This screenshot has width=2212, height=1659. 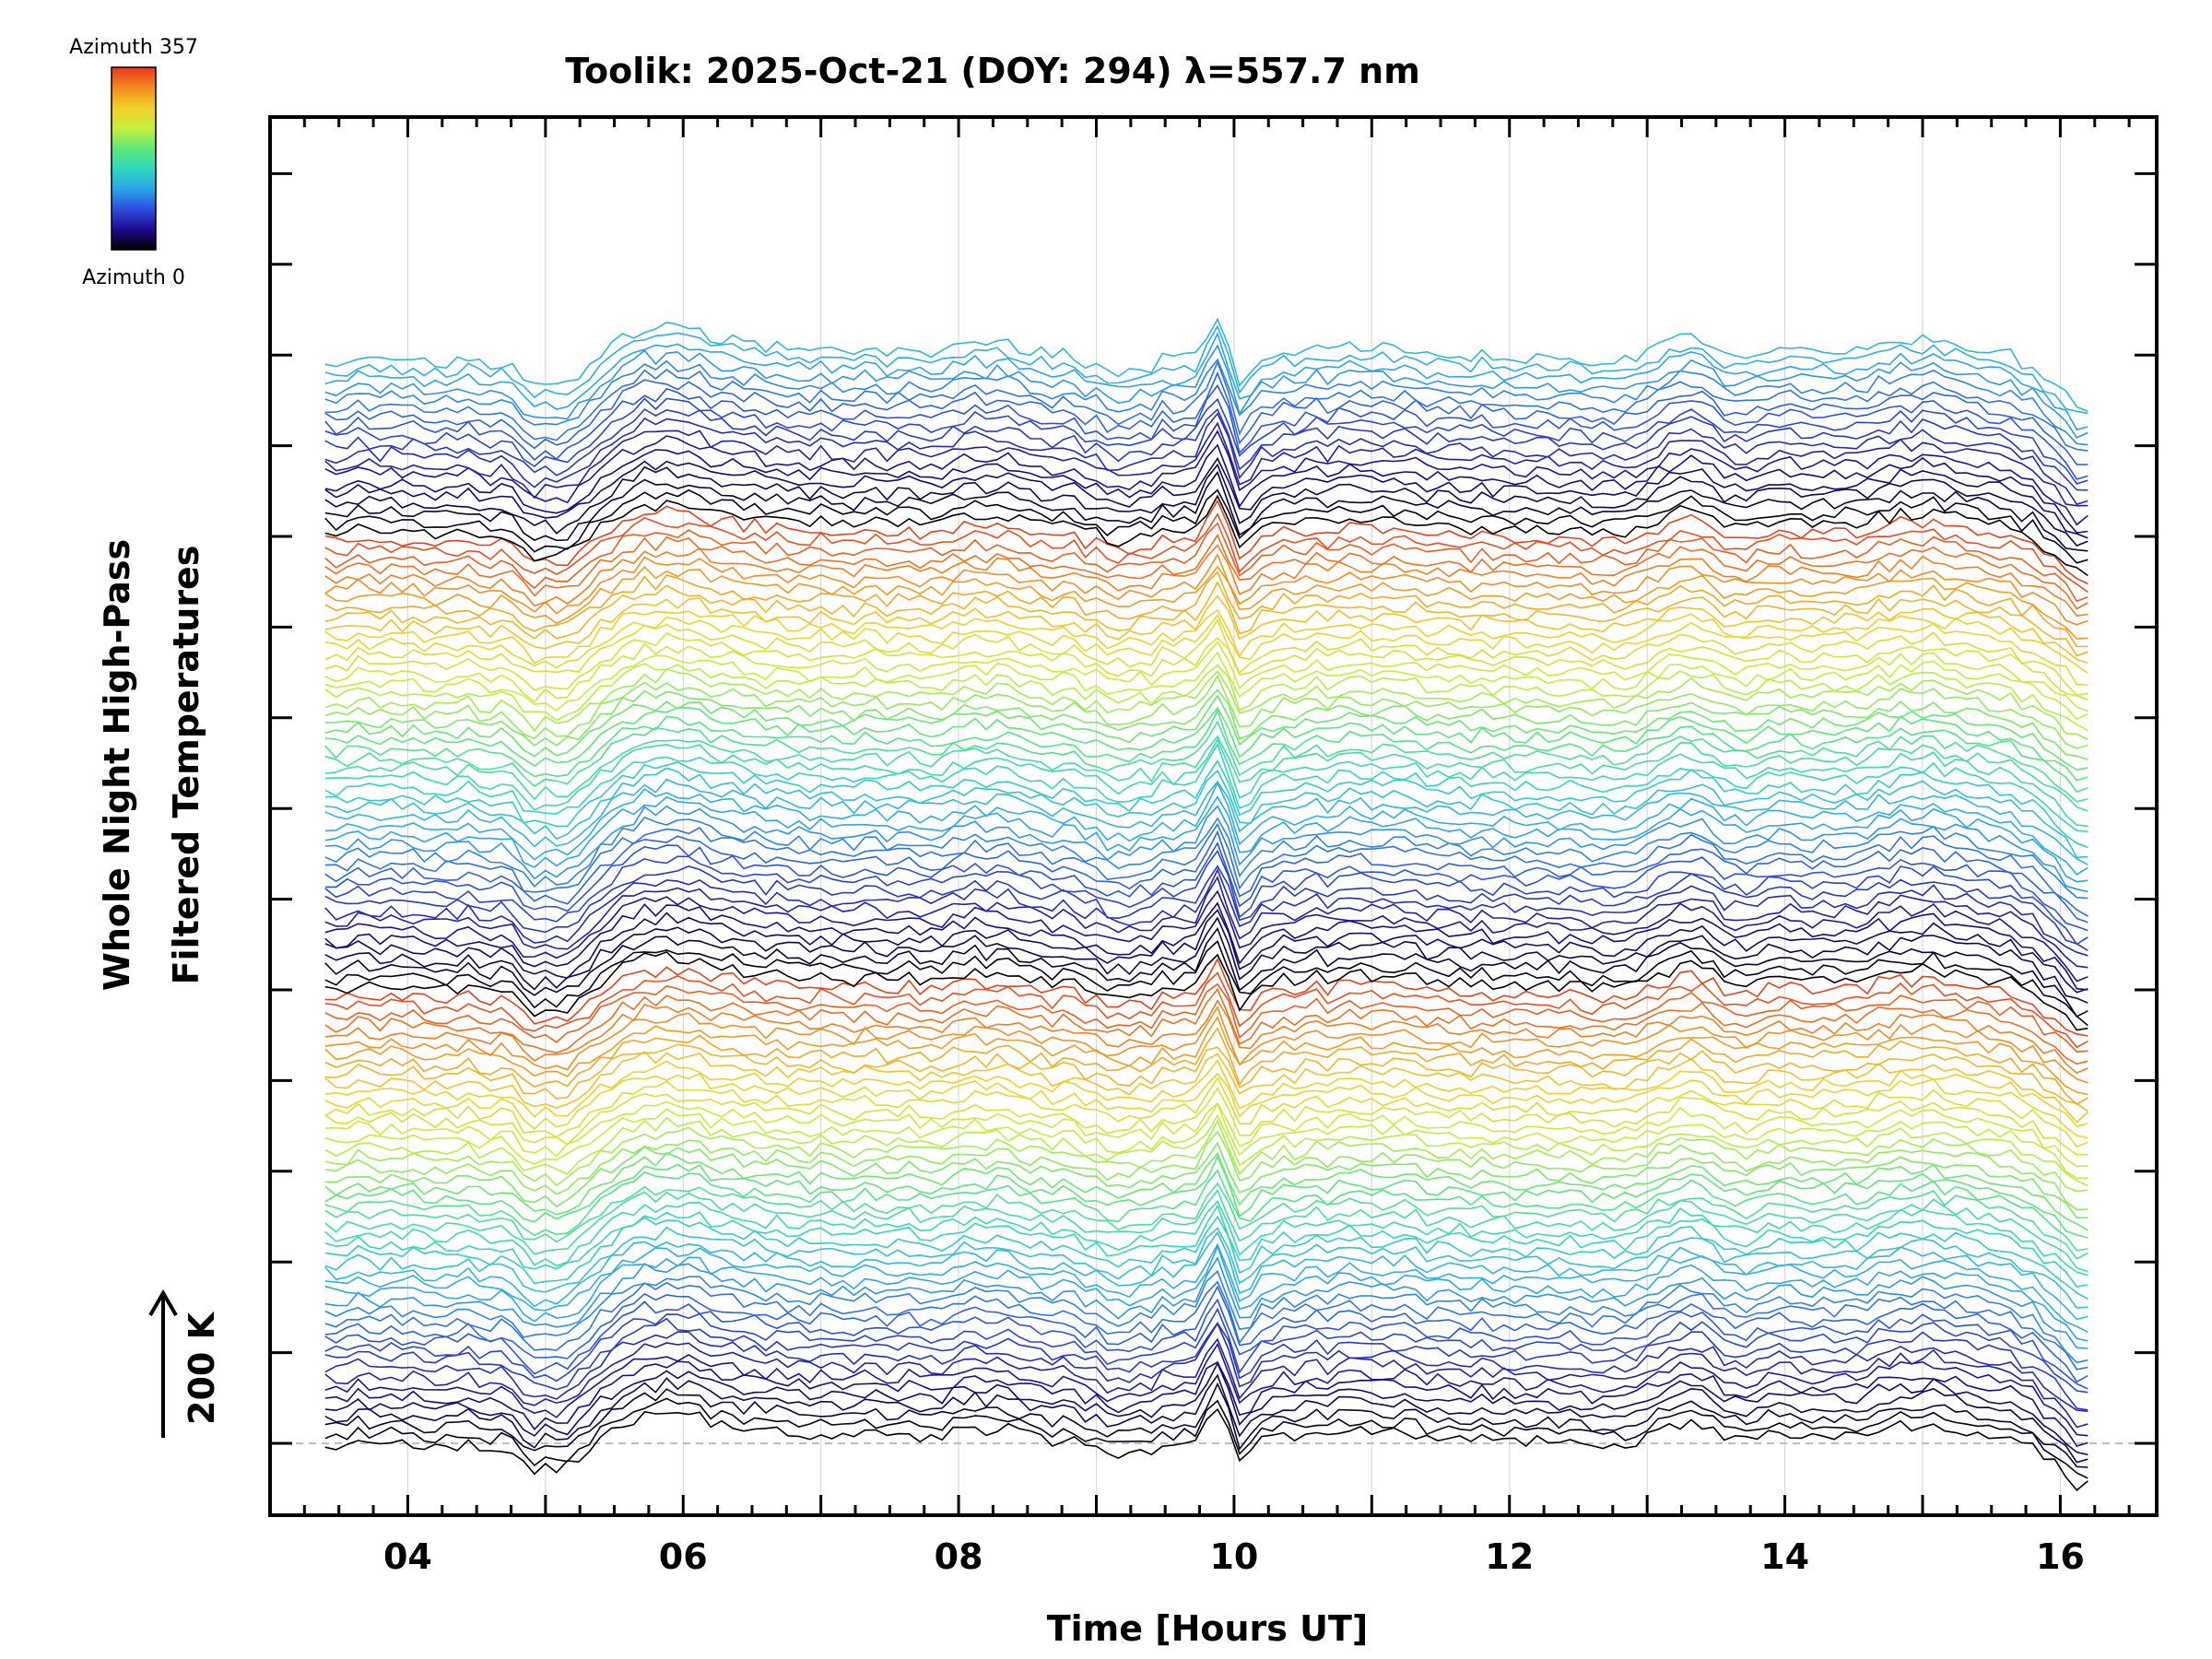 I want to click on x-tick-label: 10, so click(x=1233, y=1556).